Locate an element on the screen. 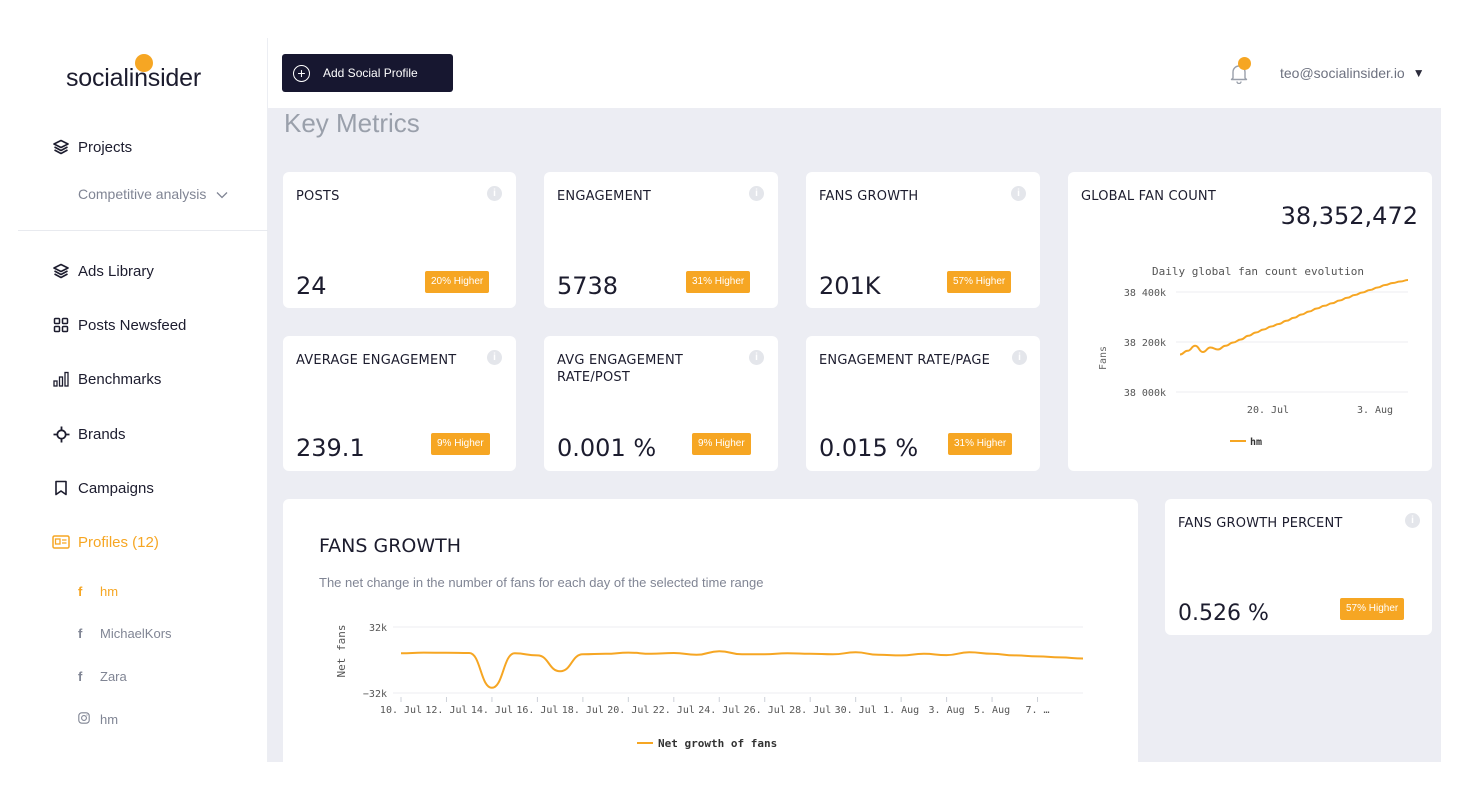 The width and height of the screenshot is (1460, 800). y-tick-label: 38 000k is located at coordinates (1145, 393).